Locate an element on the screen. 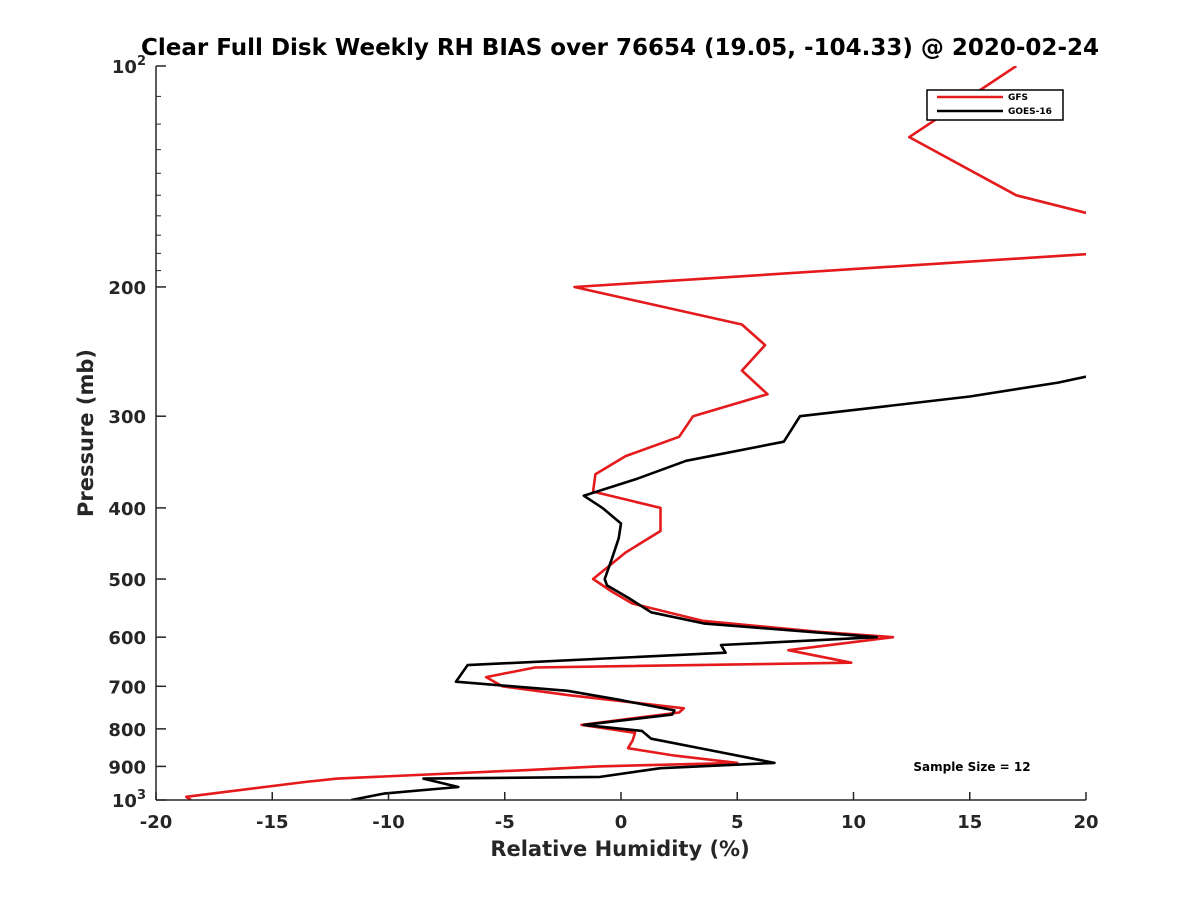  x-tick-label: -10 is located at coordinates (388, 822).